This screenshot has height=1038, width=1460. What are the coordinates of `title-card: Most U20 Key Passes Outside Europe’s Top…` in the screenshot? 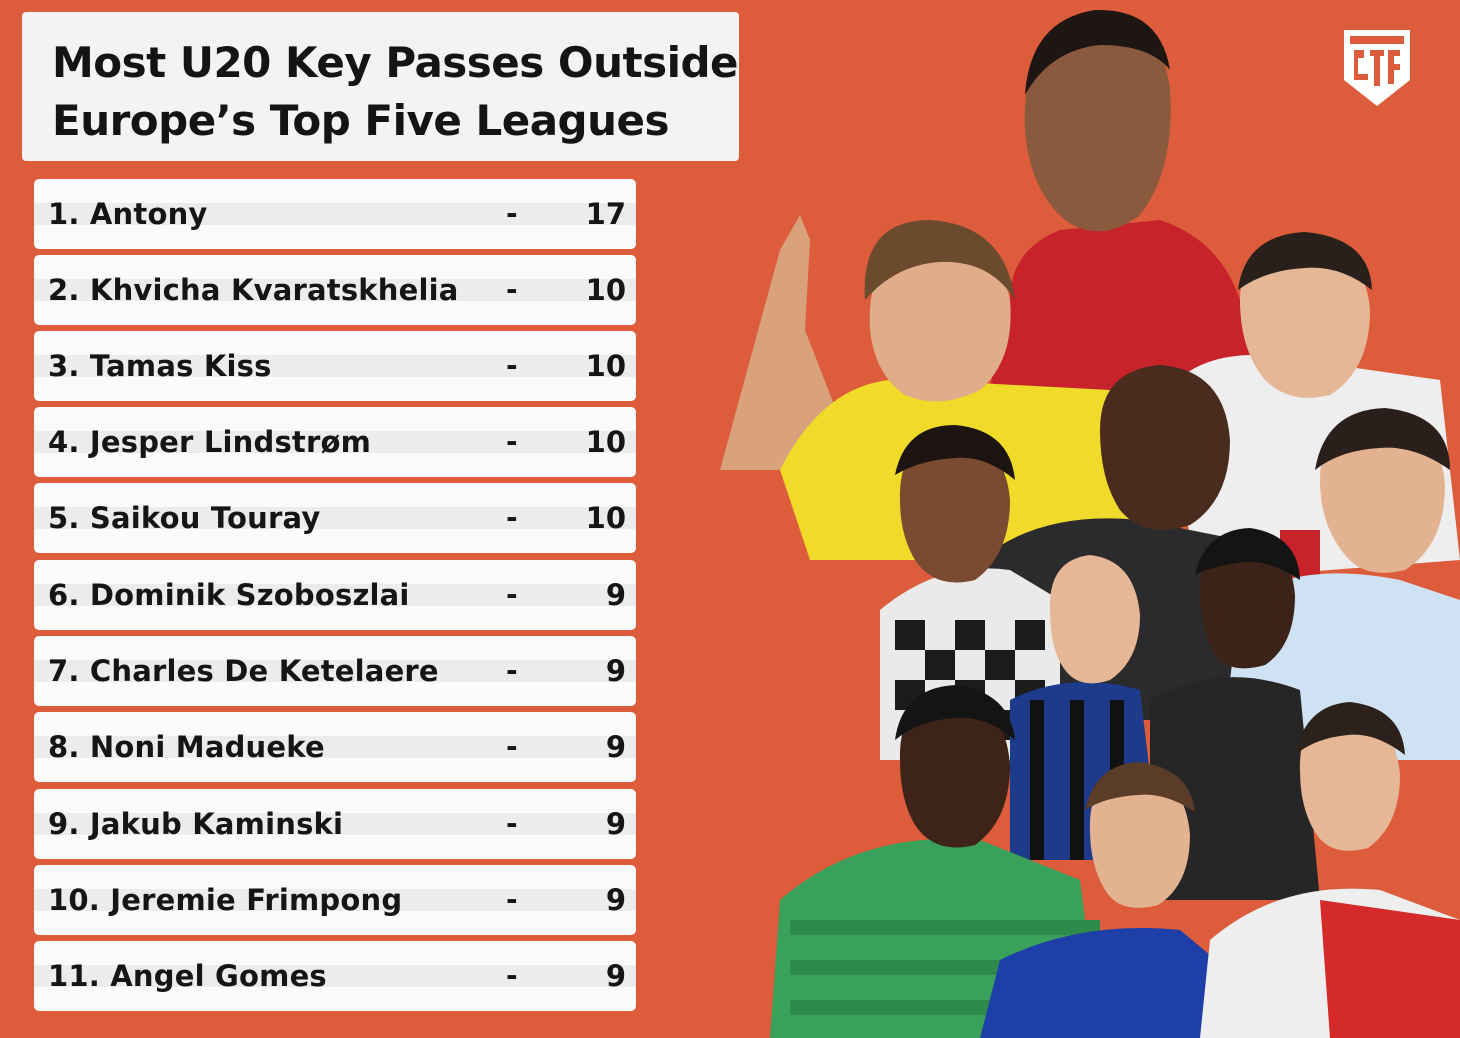 It's located at (380, 86).